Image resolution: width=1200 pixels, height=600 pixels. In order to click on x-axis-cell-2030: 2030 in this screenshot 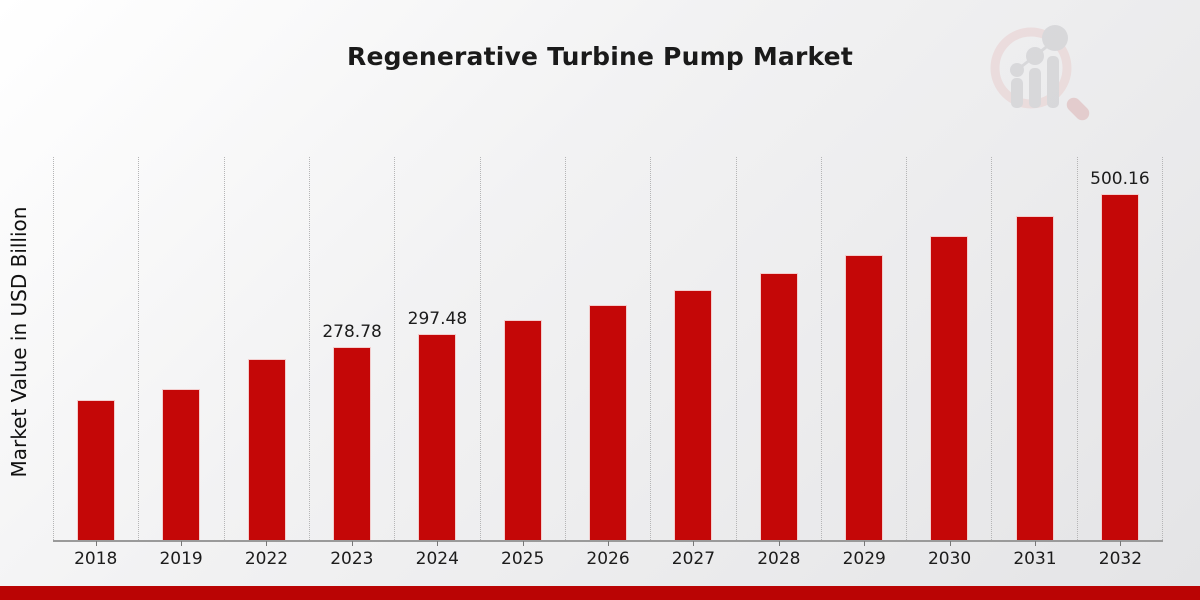, I will do `click(949, 554)`.